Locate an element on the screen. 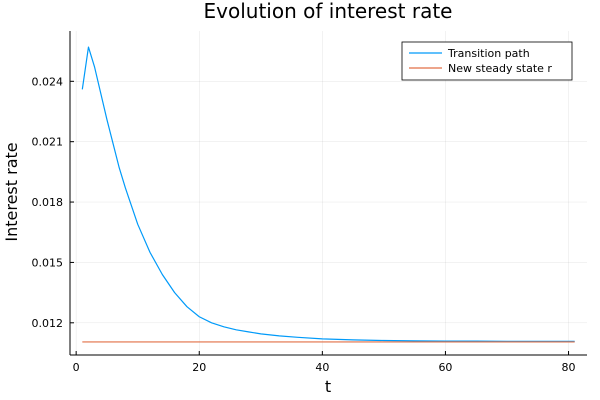 The width and height of the screenshot is (600, 400). legend-box is located at coordinates (487, 61).